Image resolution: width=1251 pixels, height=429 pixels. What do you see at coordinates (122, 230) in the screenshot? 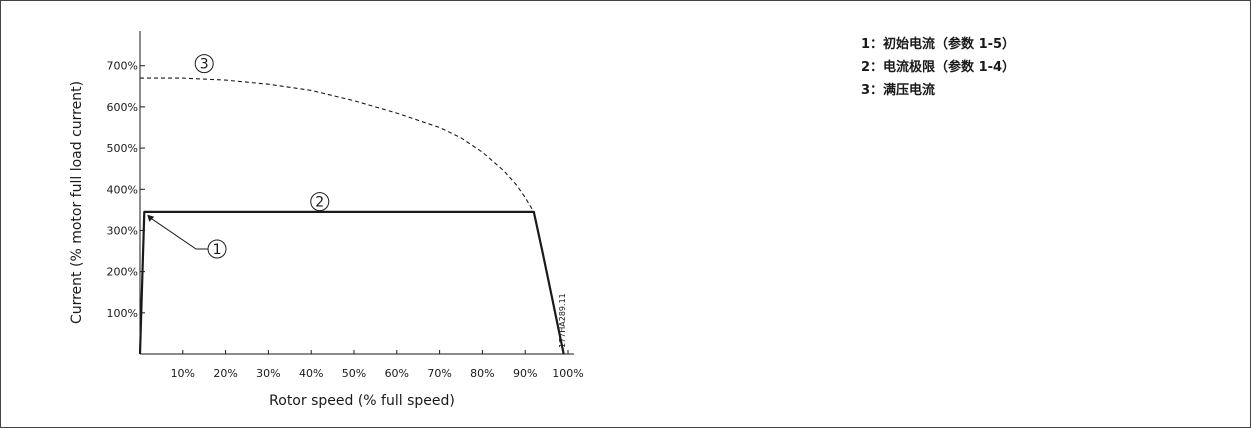
I see `y-tick-label: 300%` at bounding box center [122, 230].